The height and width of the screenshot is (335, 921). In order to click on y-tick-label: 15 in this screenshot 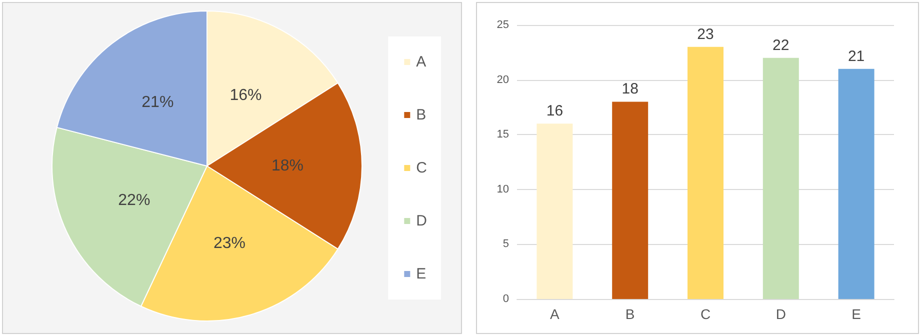, I will do `click(502, 134)`.